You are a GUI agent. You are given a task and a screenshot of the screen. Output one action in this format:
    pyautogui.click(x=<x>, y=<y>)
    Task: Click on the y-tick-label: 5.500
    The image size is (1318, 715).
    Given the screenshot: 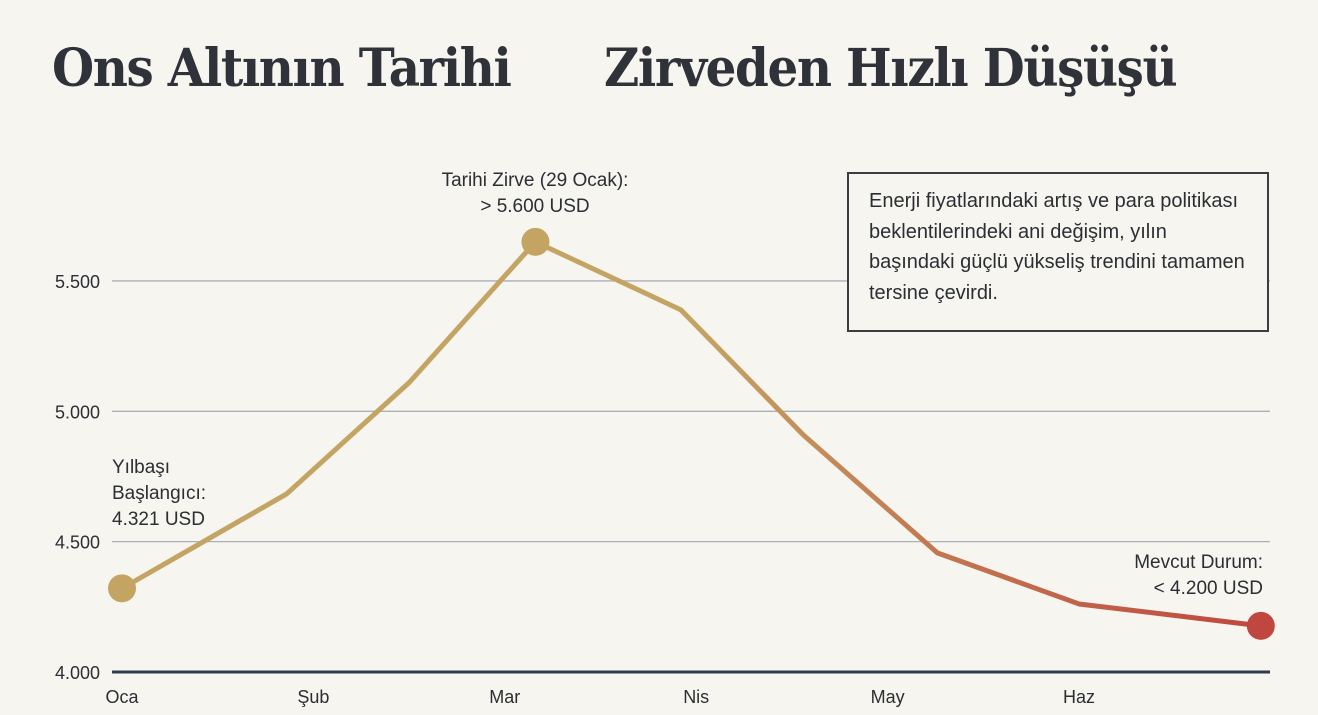 What is the action you would take?
    pyautogui.click(x=77, y=282)
    